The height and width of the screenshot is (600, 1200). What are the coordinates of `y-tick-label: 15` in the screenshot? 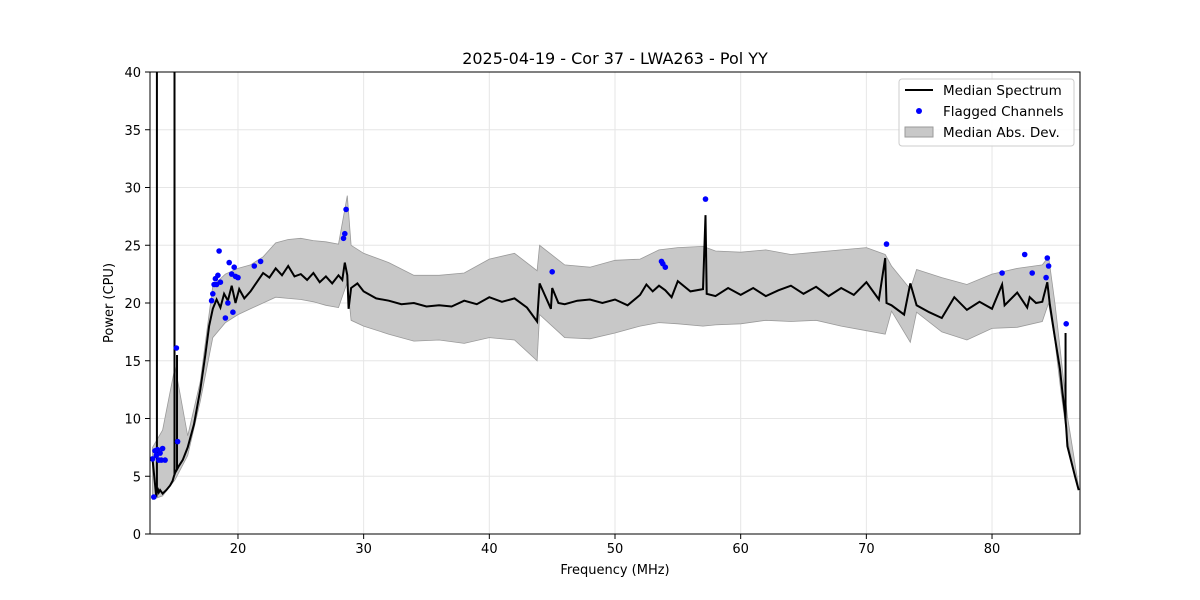 It's located at (132, 362).